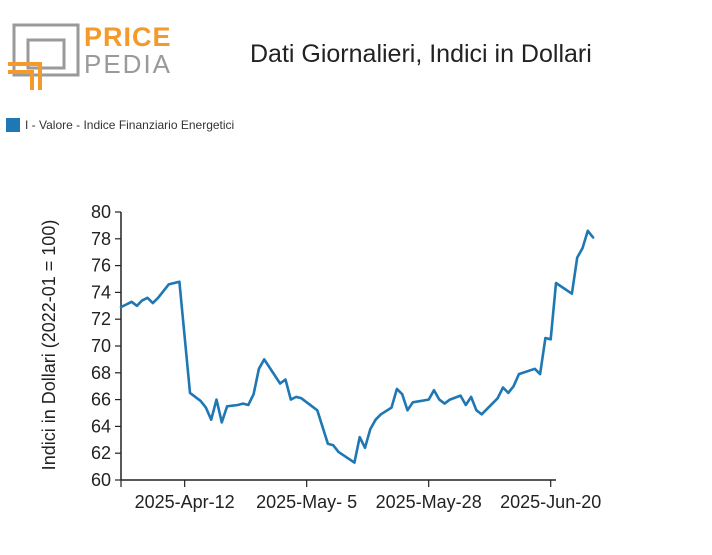 The image size is (712, 555). What do you see at coordinates (101, 426) in the screenshot?
I see `y-tick-label: 64` at bounding box center [101, 426].